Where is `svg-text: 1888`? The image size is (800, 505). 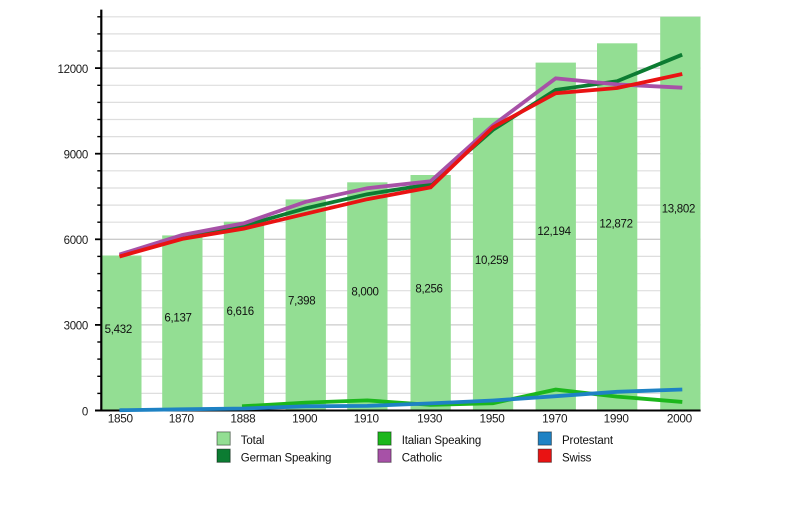
svg-text: 1888 is located at coordinates (243, 418).